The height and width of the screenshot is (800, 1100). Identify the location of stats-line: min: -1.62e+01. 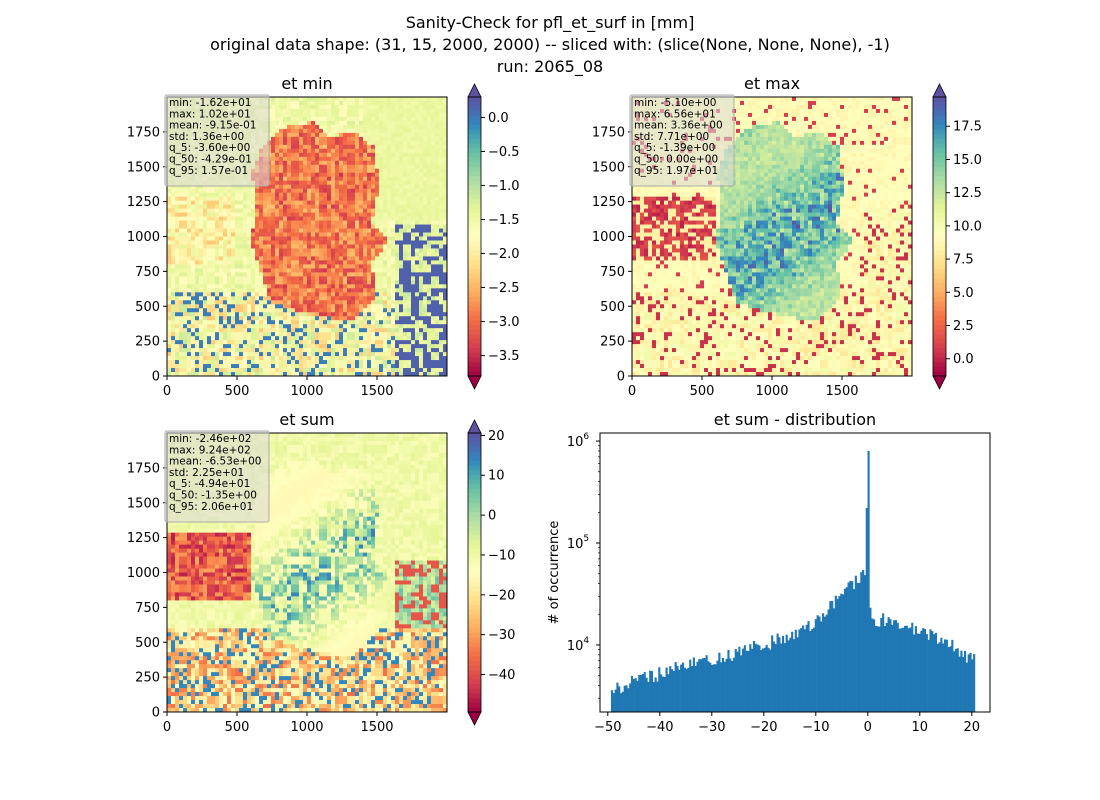
(210, 103).